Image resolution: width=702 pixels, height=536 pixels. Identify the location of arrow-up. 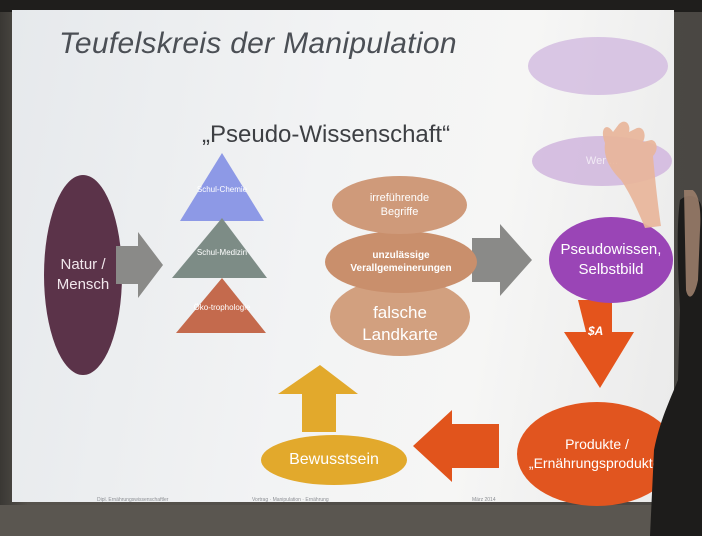
(318, 398).